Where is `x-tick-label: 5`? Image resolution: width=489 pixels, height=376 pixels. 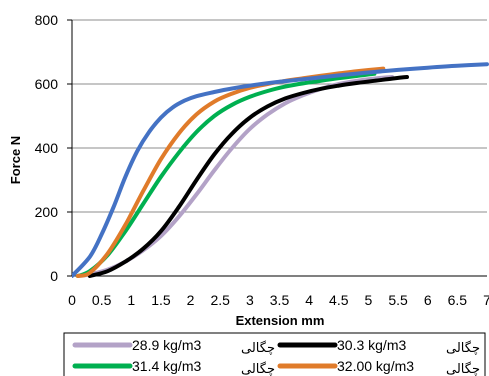
x-tick-label: 5 is located at coordinates (369, 300).